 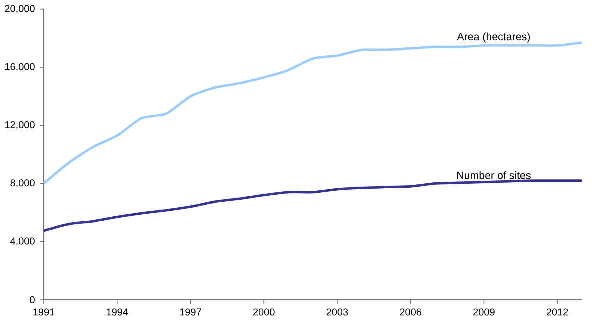 What do you see at coordinates (44, 312) in the screenshot?
I see `x-tick-label: 1991` at bounding box center [44, 312].